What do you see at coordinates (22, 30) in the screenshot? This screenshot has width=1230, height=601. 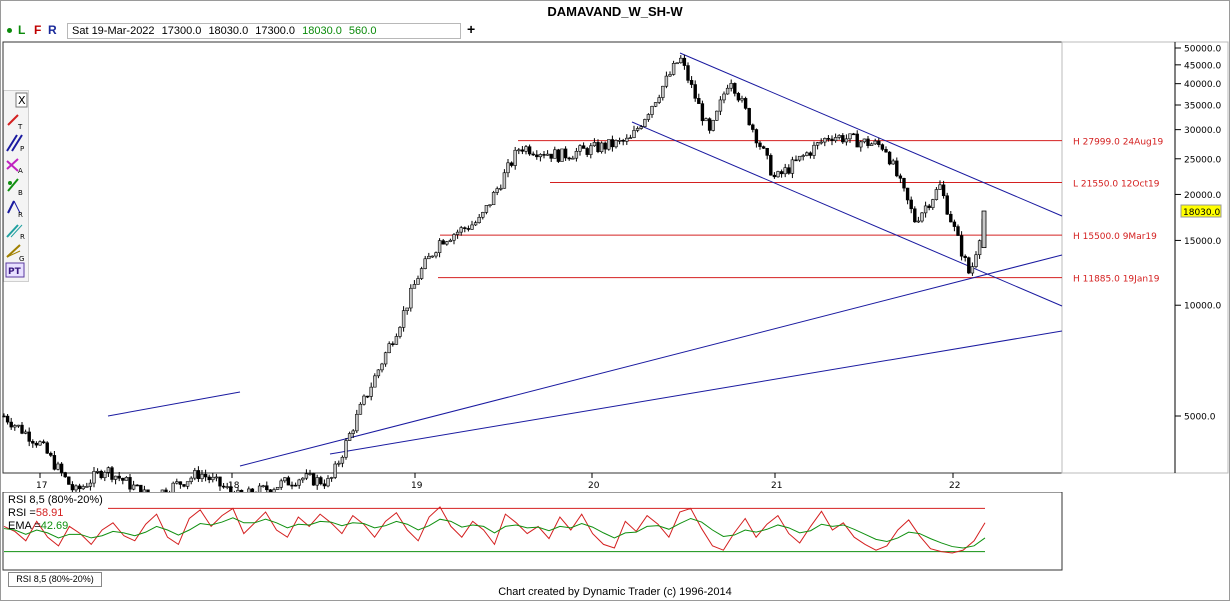 I see `line-toggle-button: L` at bounding box center [22, 30].